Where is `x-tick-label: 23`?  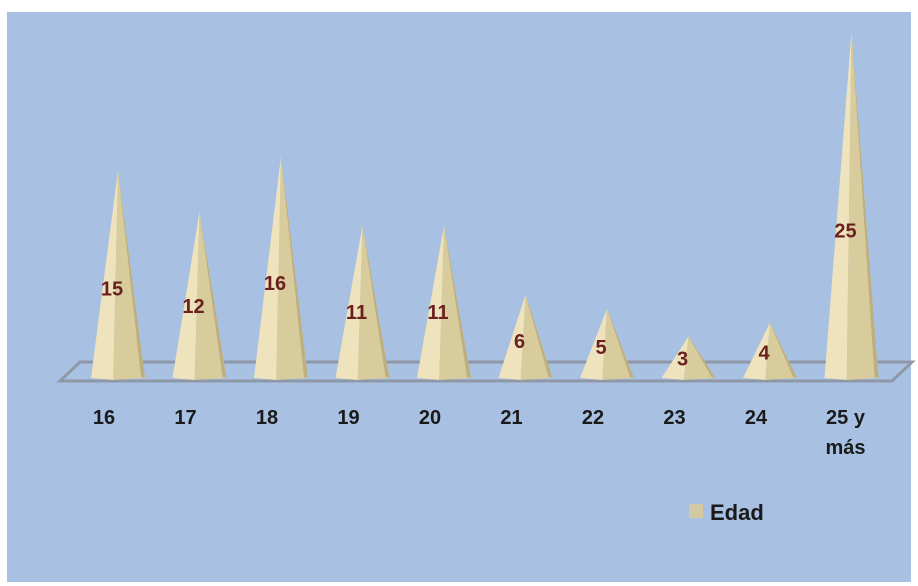
x-tick-label: 23 is located at coordinates (674, 418).